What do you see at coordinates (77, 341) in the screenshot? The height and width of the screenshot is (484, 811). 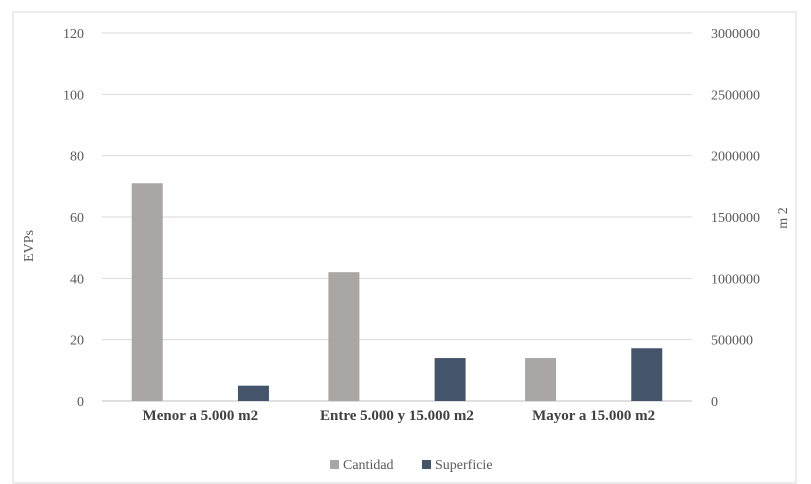 I see `y-tick-label: 20` at bounding box center [77, 341].